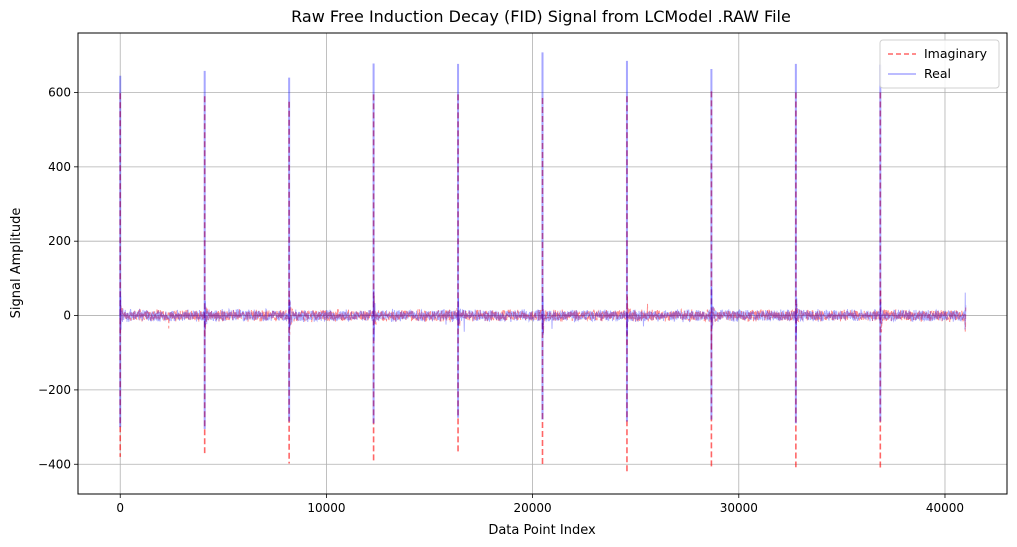  What do you see at coordinates (16, 263) in the screenshot?
I see `y-axis-label: Signal Amplitude` at bounding box center [16, 263].